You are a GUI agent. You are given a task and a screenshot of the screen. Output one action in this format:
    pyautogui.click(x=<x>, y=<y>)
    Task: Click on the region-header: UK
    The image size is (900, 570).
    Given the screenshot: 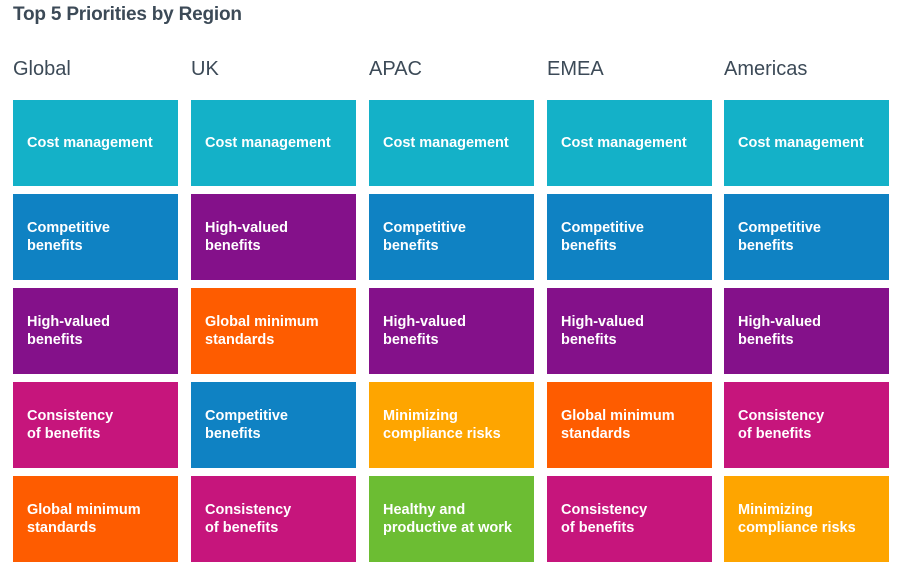 What is the action you would take?
    pyautogui.click(x=205, y=69)
    